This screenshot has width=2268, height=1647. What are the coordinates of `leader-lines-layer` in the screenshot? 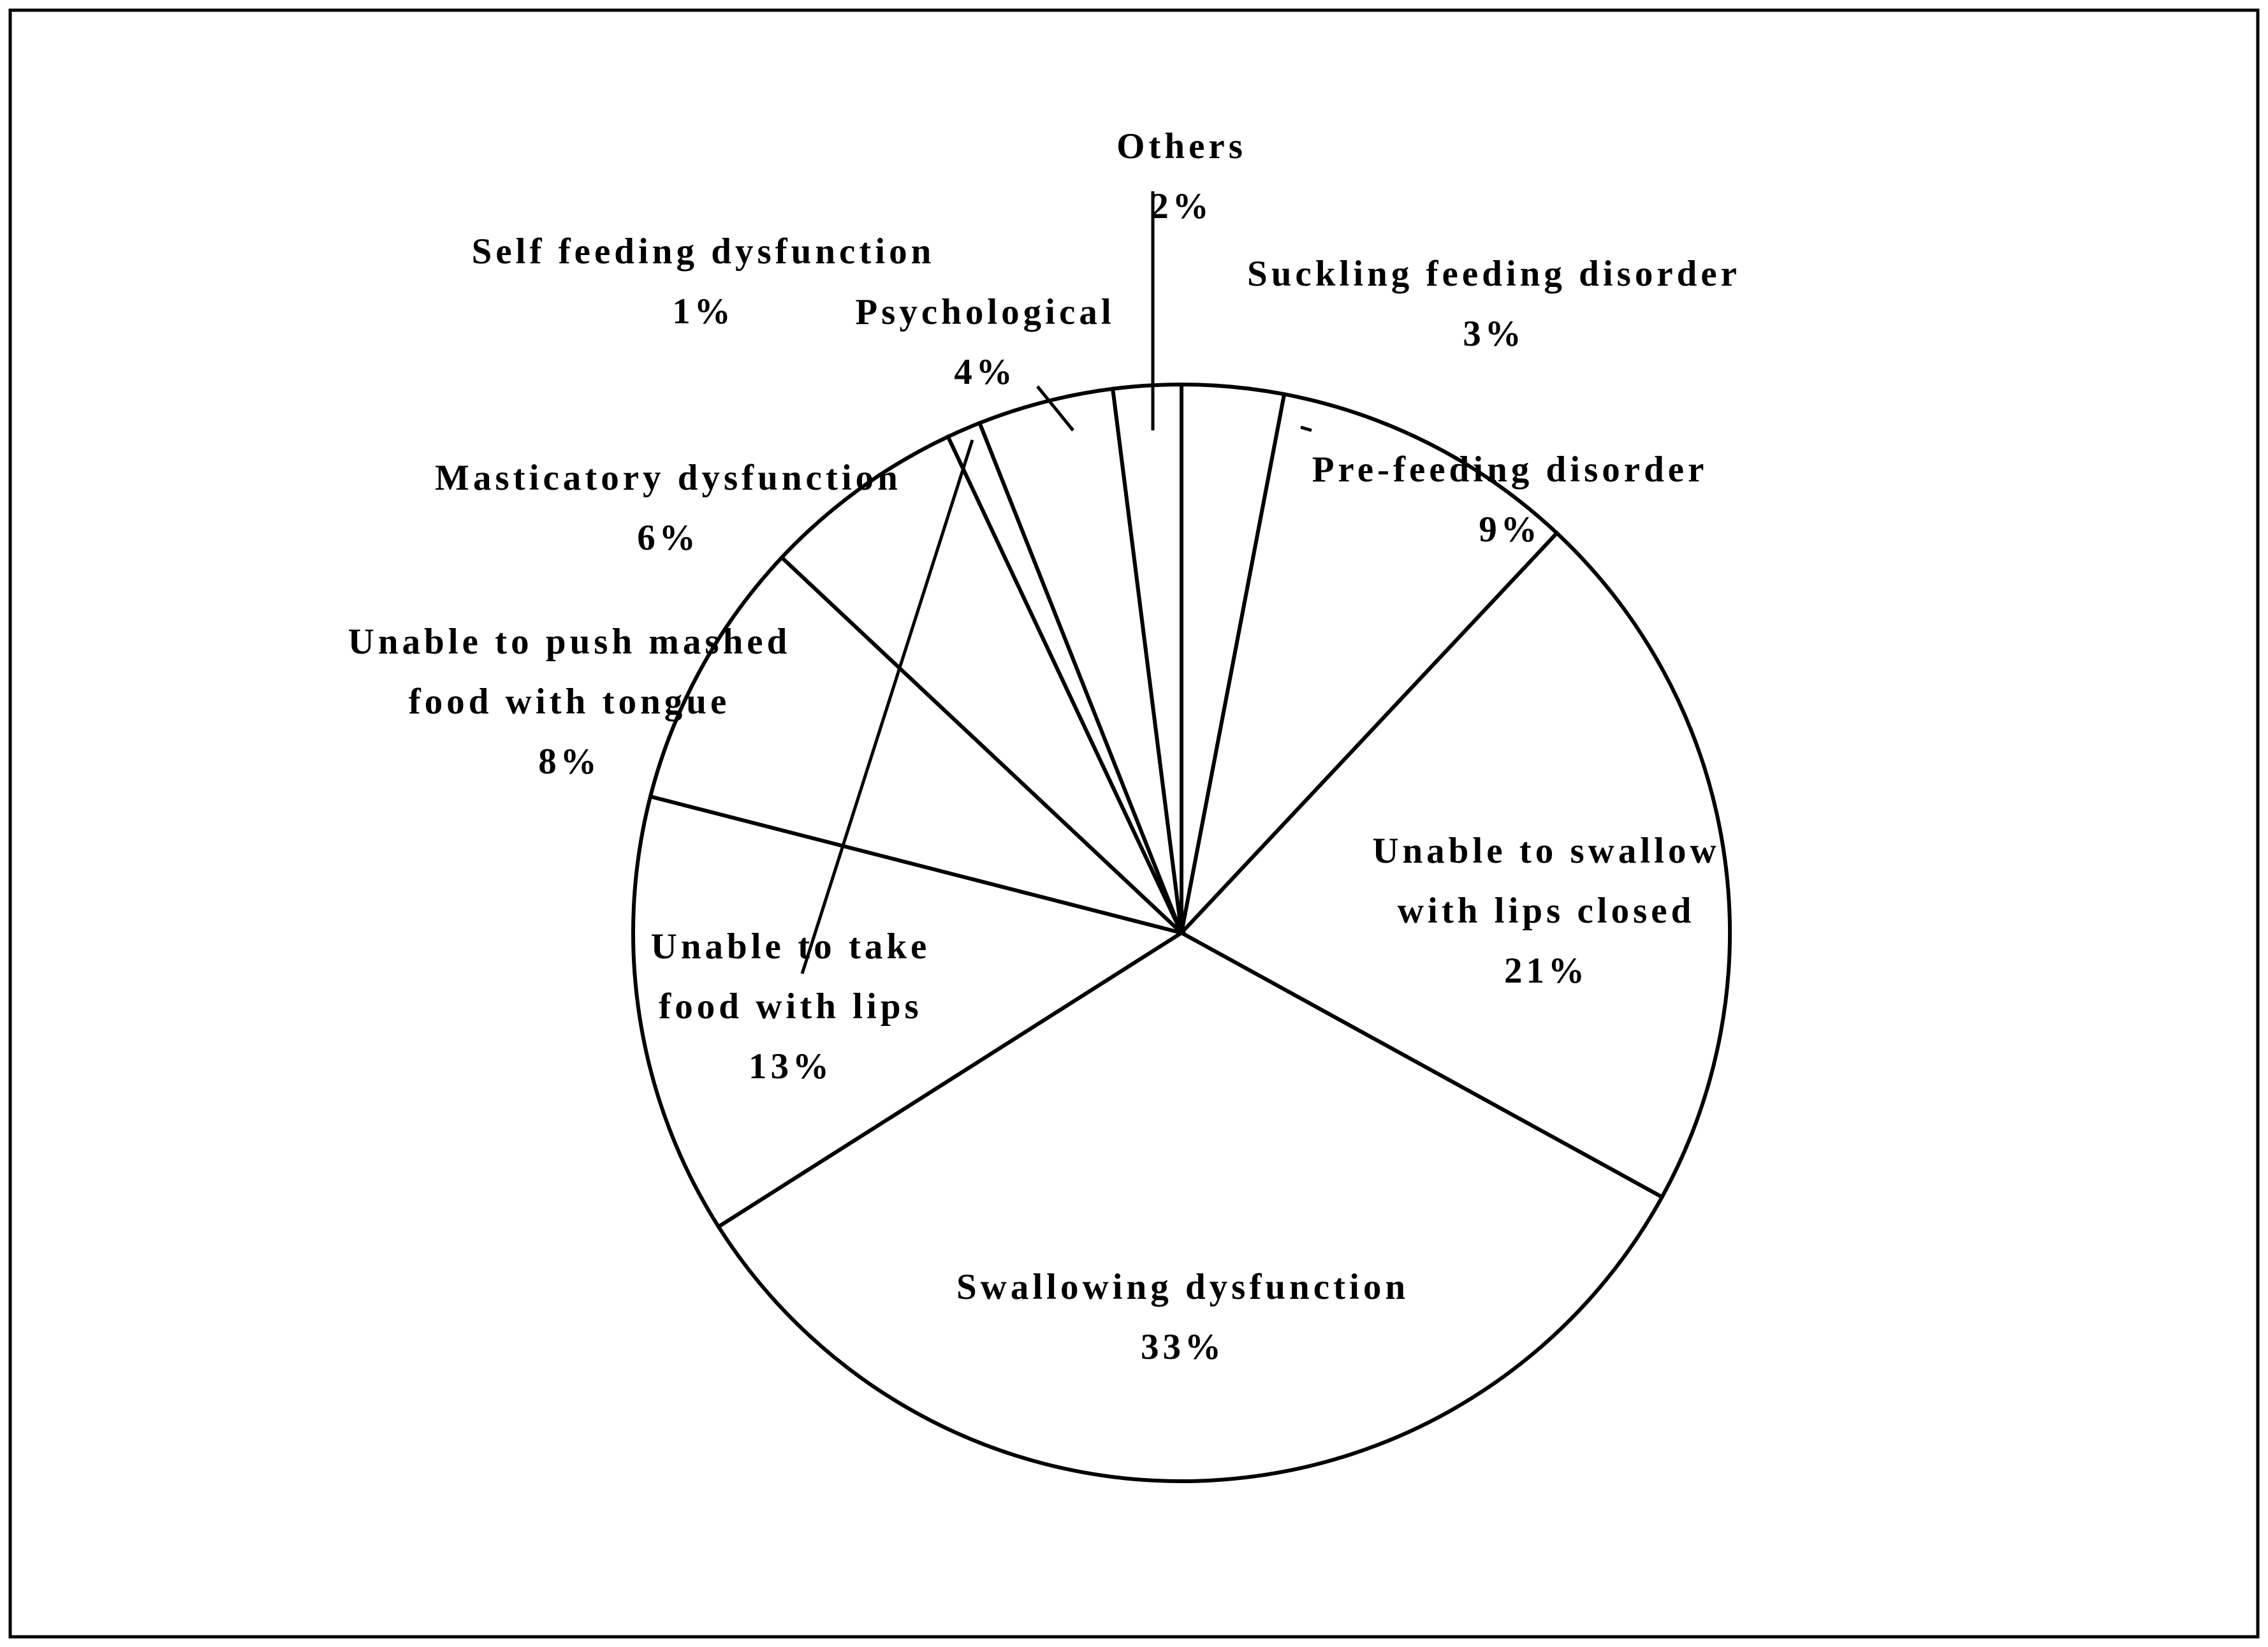 It's located at (1056, 582).